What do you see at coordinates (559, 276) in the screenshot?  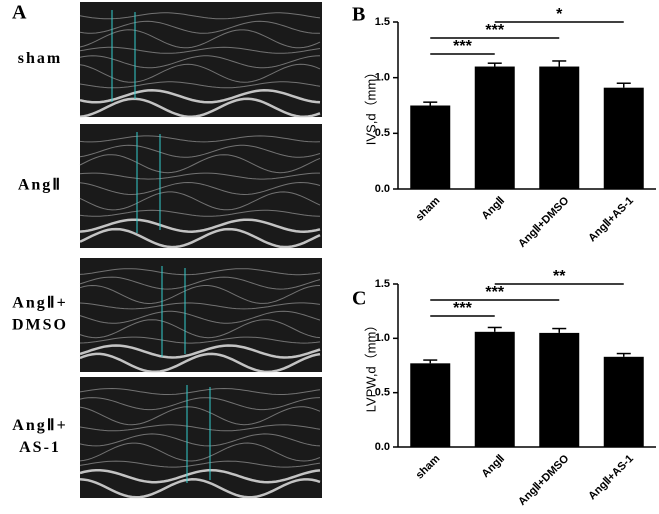 I see `significance-label: **` at bounding box center [559, 276].